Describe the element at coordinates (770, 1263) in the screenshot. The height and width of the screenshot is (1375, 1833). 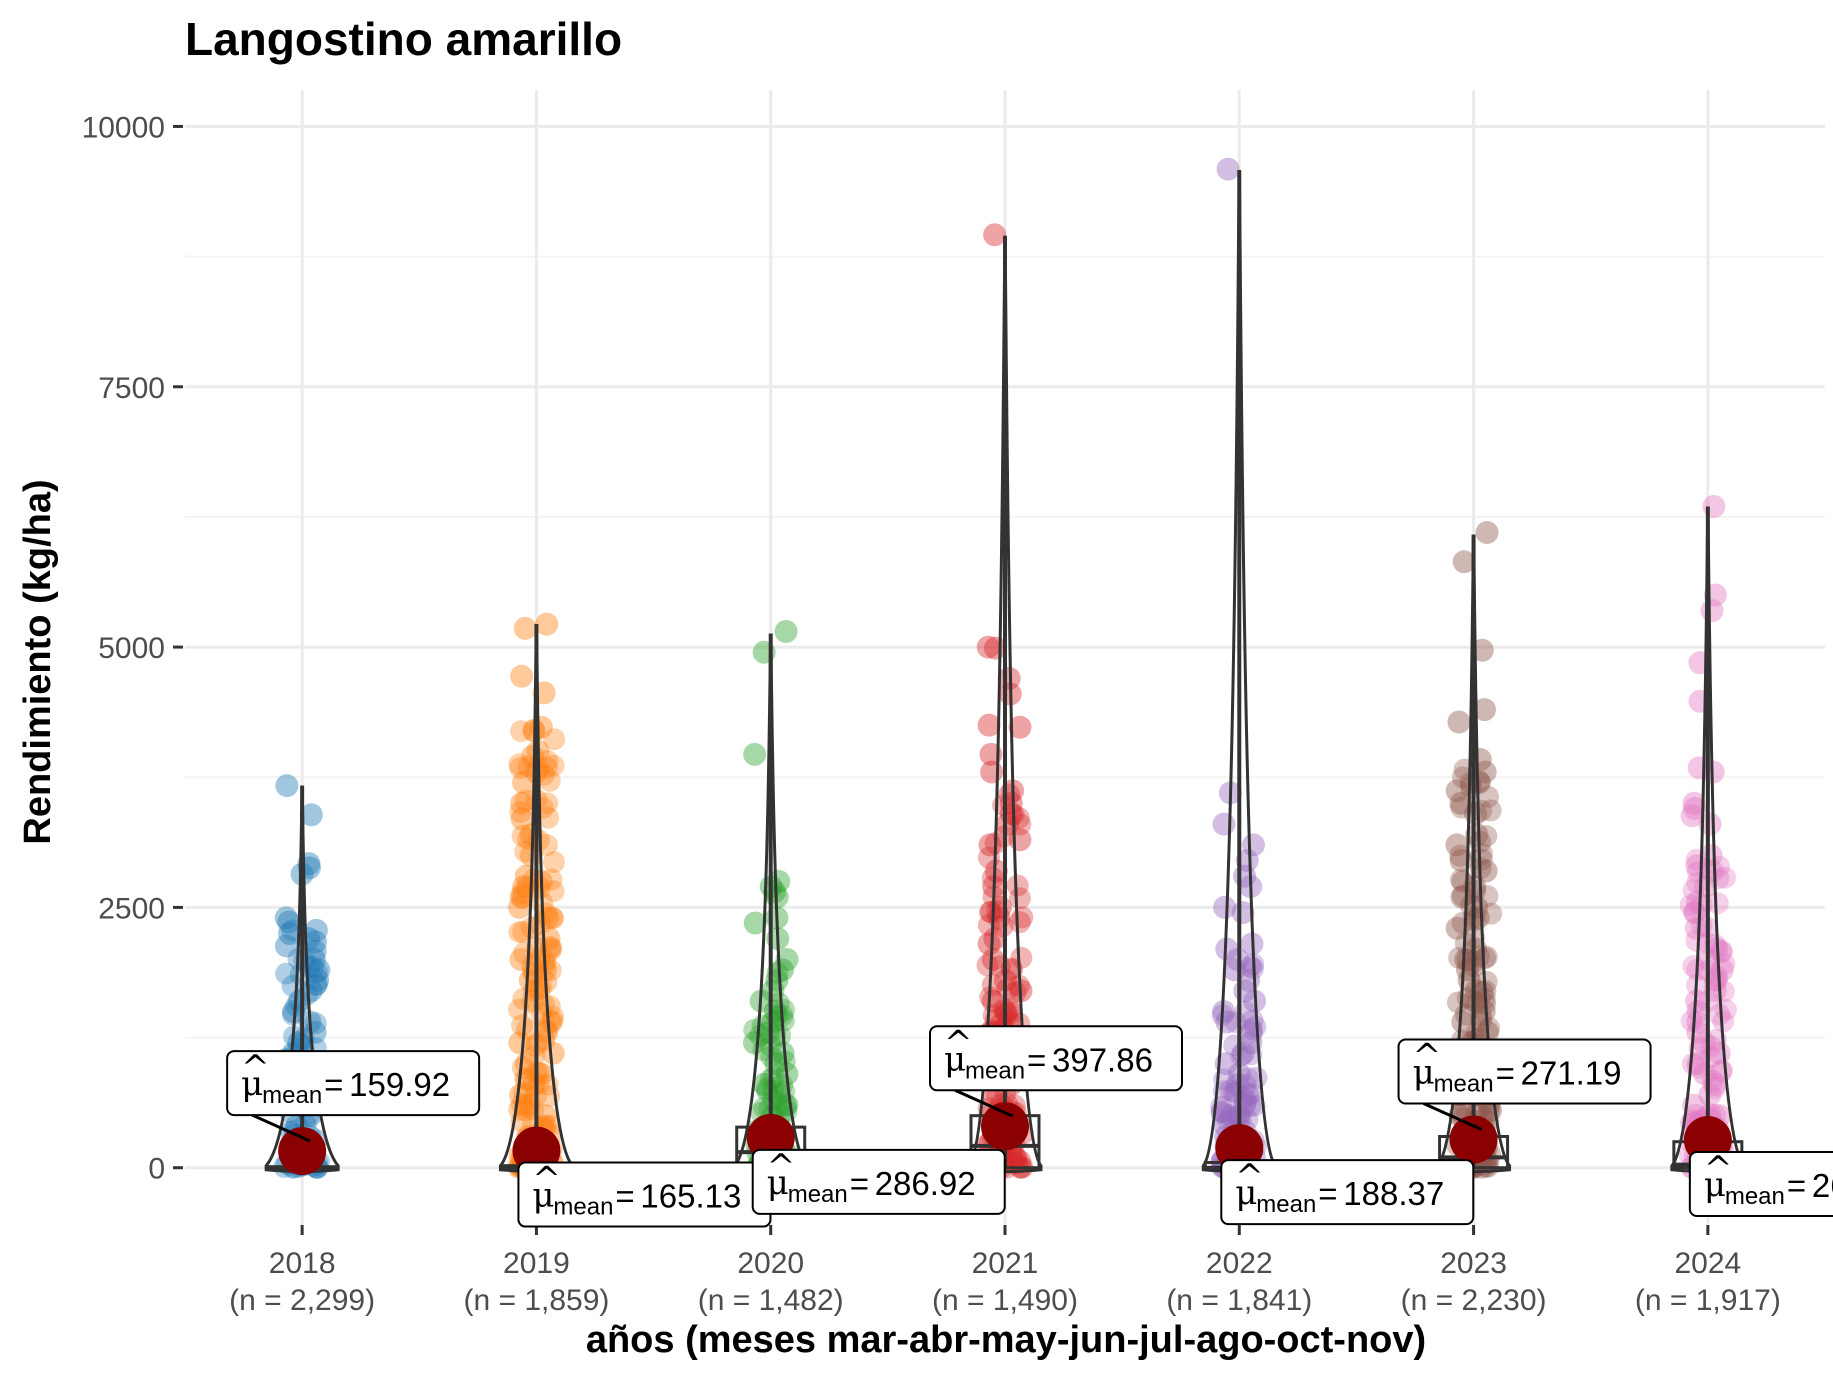
I see `x-tick-label: 2020` at that location.